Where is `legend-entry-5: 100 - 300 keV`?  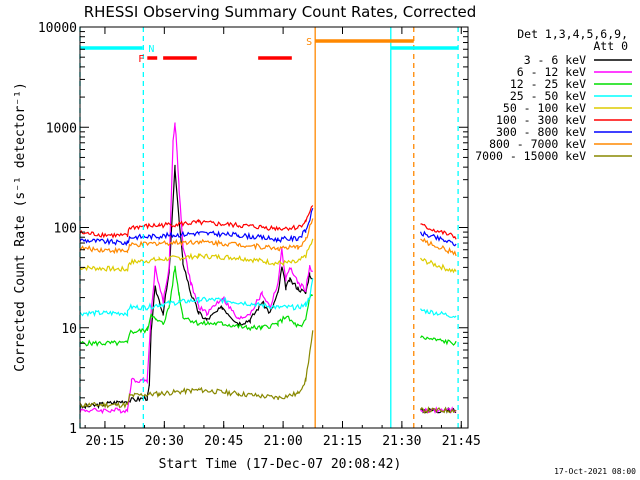 legend-entry-5: 100 - 300 keV is located at coordinates (541, 120).